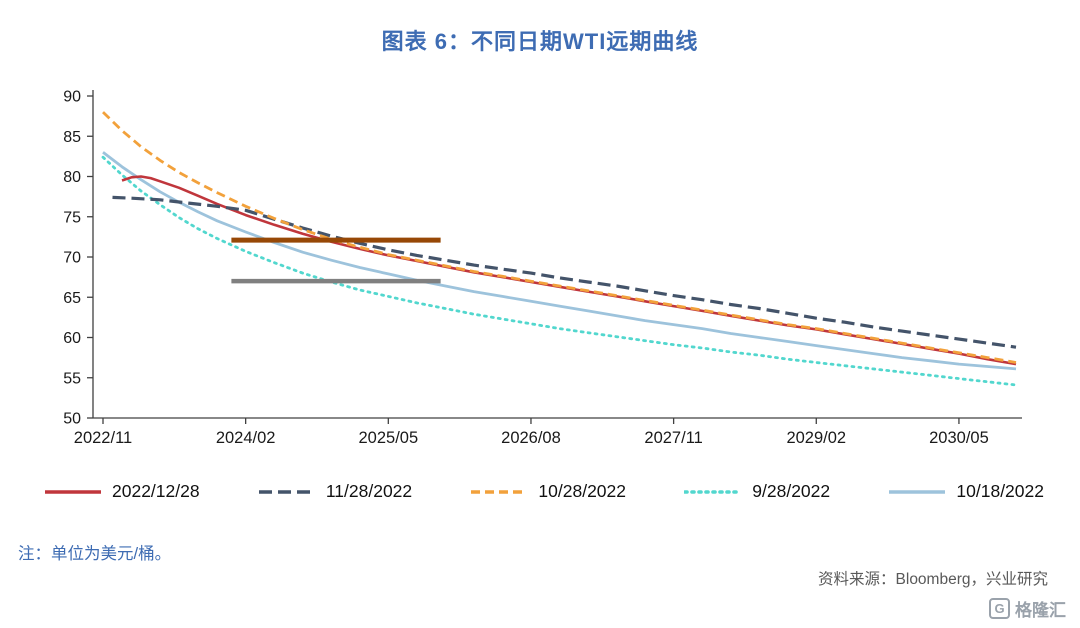 The height and width of the screenshot is (628, 1080). What do you see at coordinates (816, 438) in the screenshot?
I see `svg-text: 2029/02` at bounding box center [816, 438].